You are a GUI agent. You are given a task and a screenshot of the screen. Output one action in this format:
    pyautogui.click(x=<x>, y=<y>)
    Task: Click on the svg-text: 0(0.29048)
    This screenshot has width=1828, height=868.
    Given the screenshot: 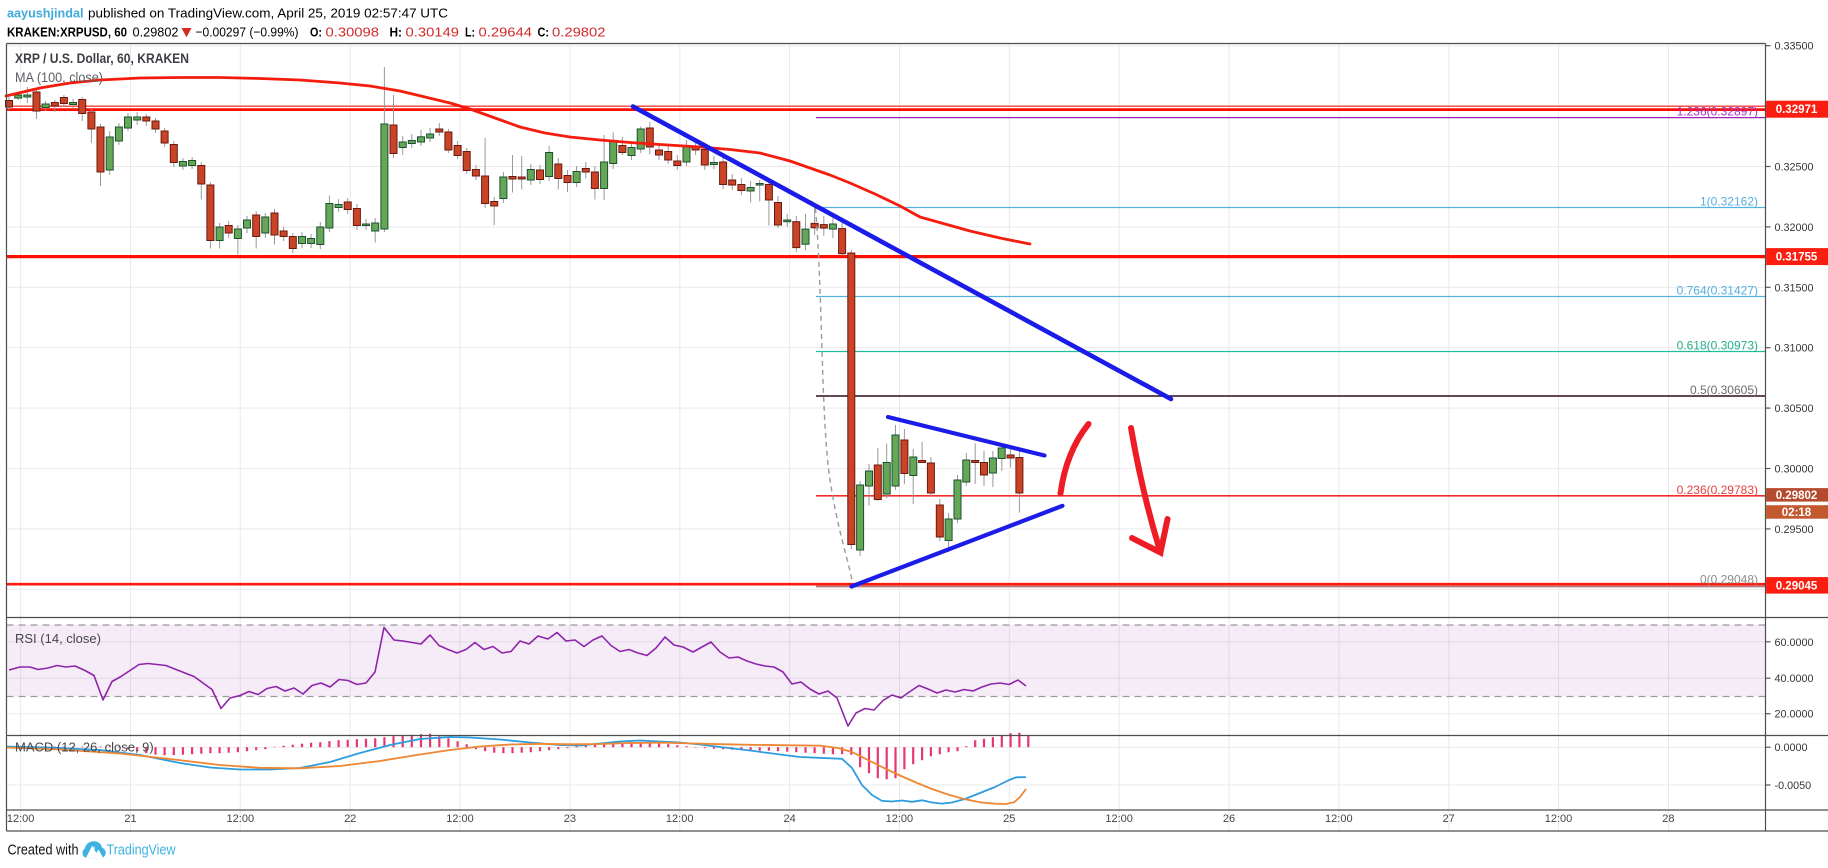 What is the action you would take?
    pyautogui.click(x=1729, y=580)
    